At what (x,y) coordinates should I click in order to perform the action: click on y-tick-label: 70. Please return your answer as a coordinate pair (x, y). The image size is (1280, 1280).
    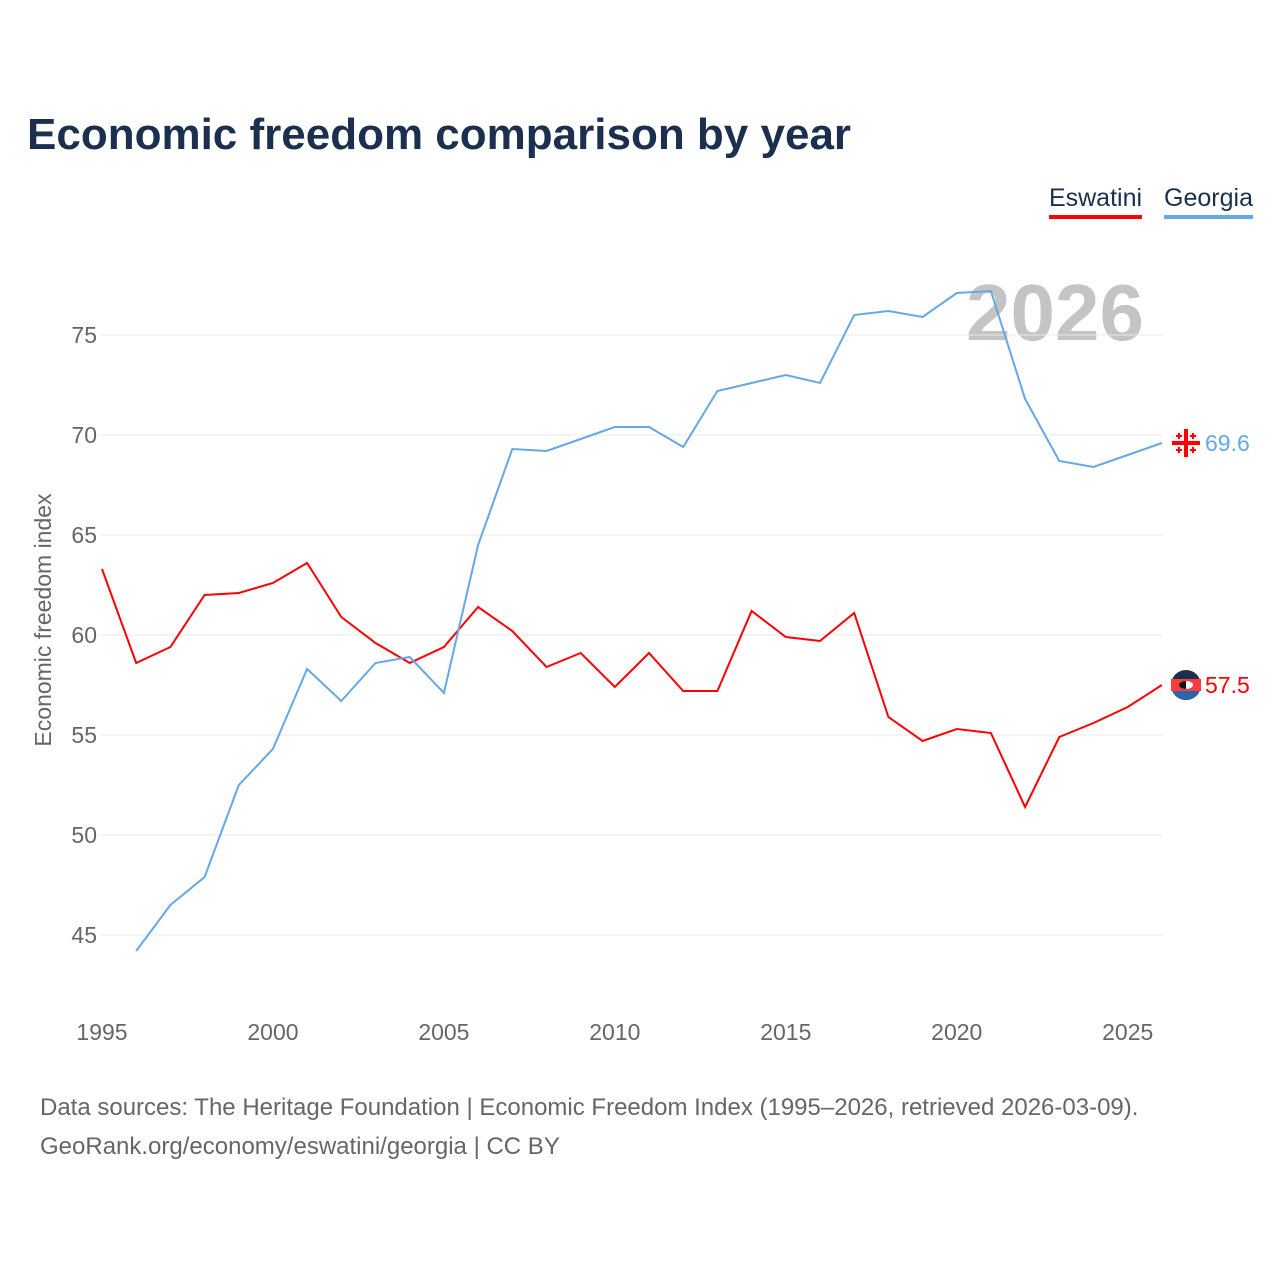
    Looking at the image, I should click on (84, 435).